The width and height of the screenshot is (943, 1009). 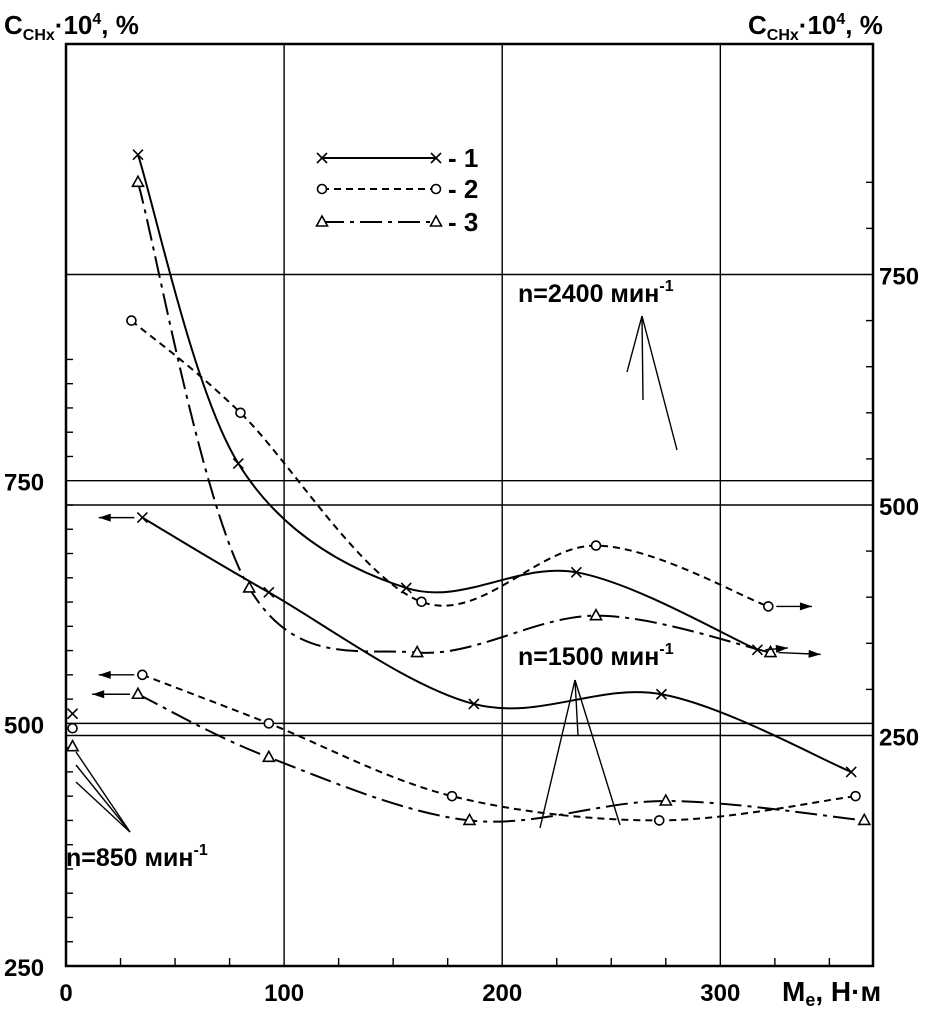 I want to click on x-tick-label-0: 0, so click(x=65, y=993).